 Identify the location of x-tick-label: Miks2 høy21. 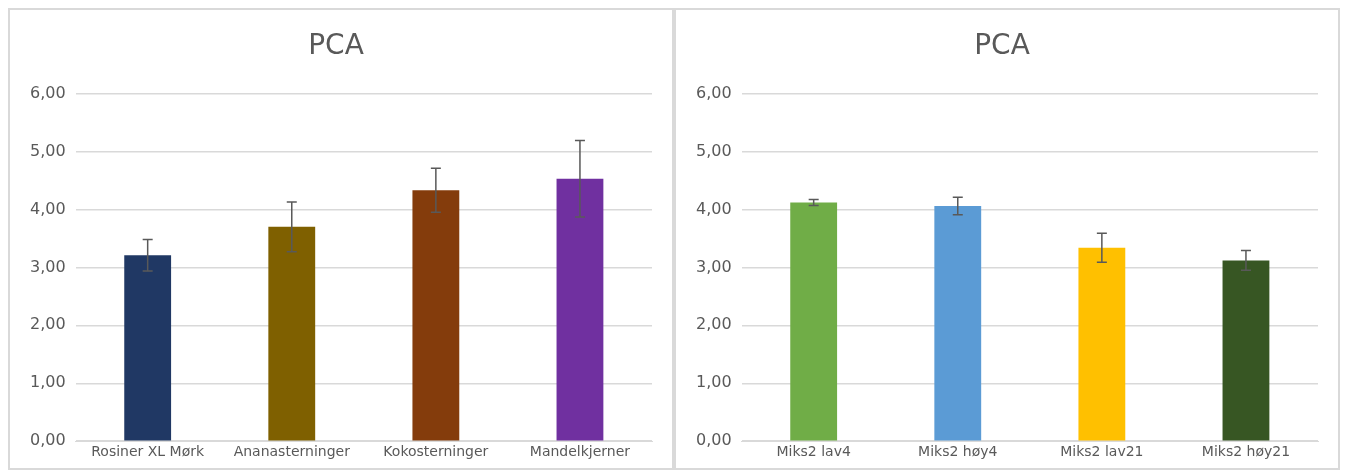
(1246, 451).